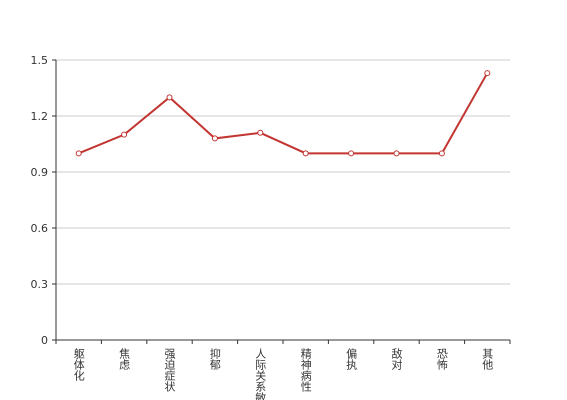 This screenshot has width=567, height=400. Describe the element at coordinates (40, 228) in the screenshot. I see `y-tick-label: 0.6` at that location.